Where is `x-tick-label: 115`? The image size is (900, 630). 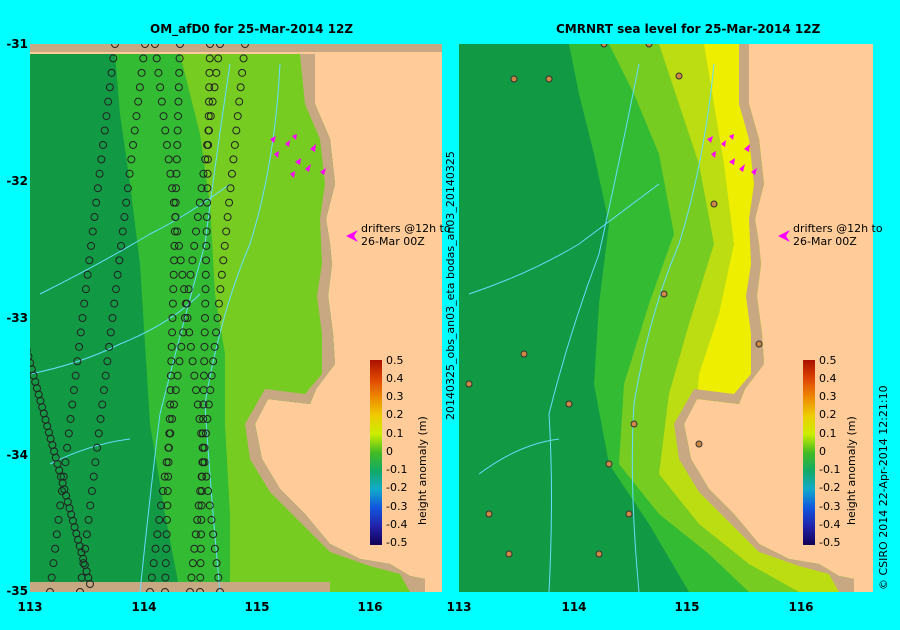
x-tick-label: 115 is located at coordinates (257, 607).